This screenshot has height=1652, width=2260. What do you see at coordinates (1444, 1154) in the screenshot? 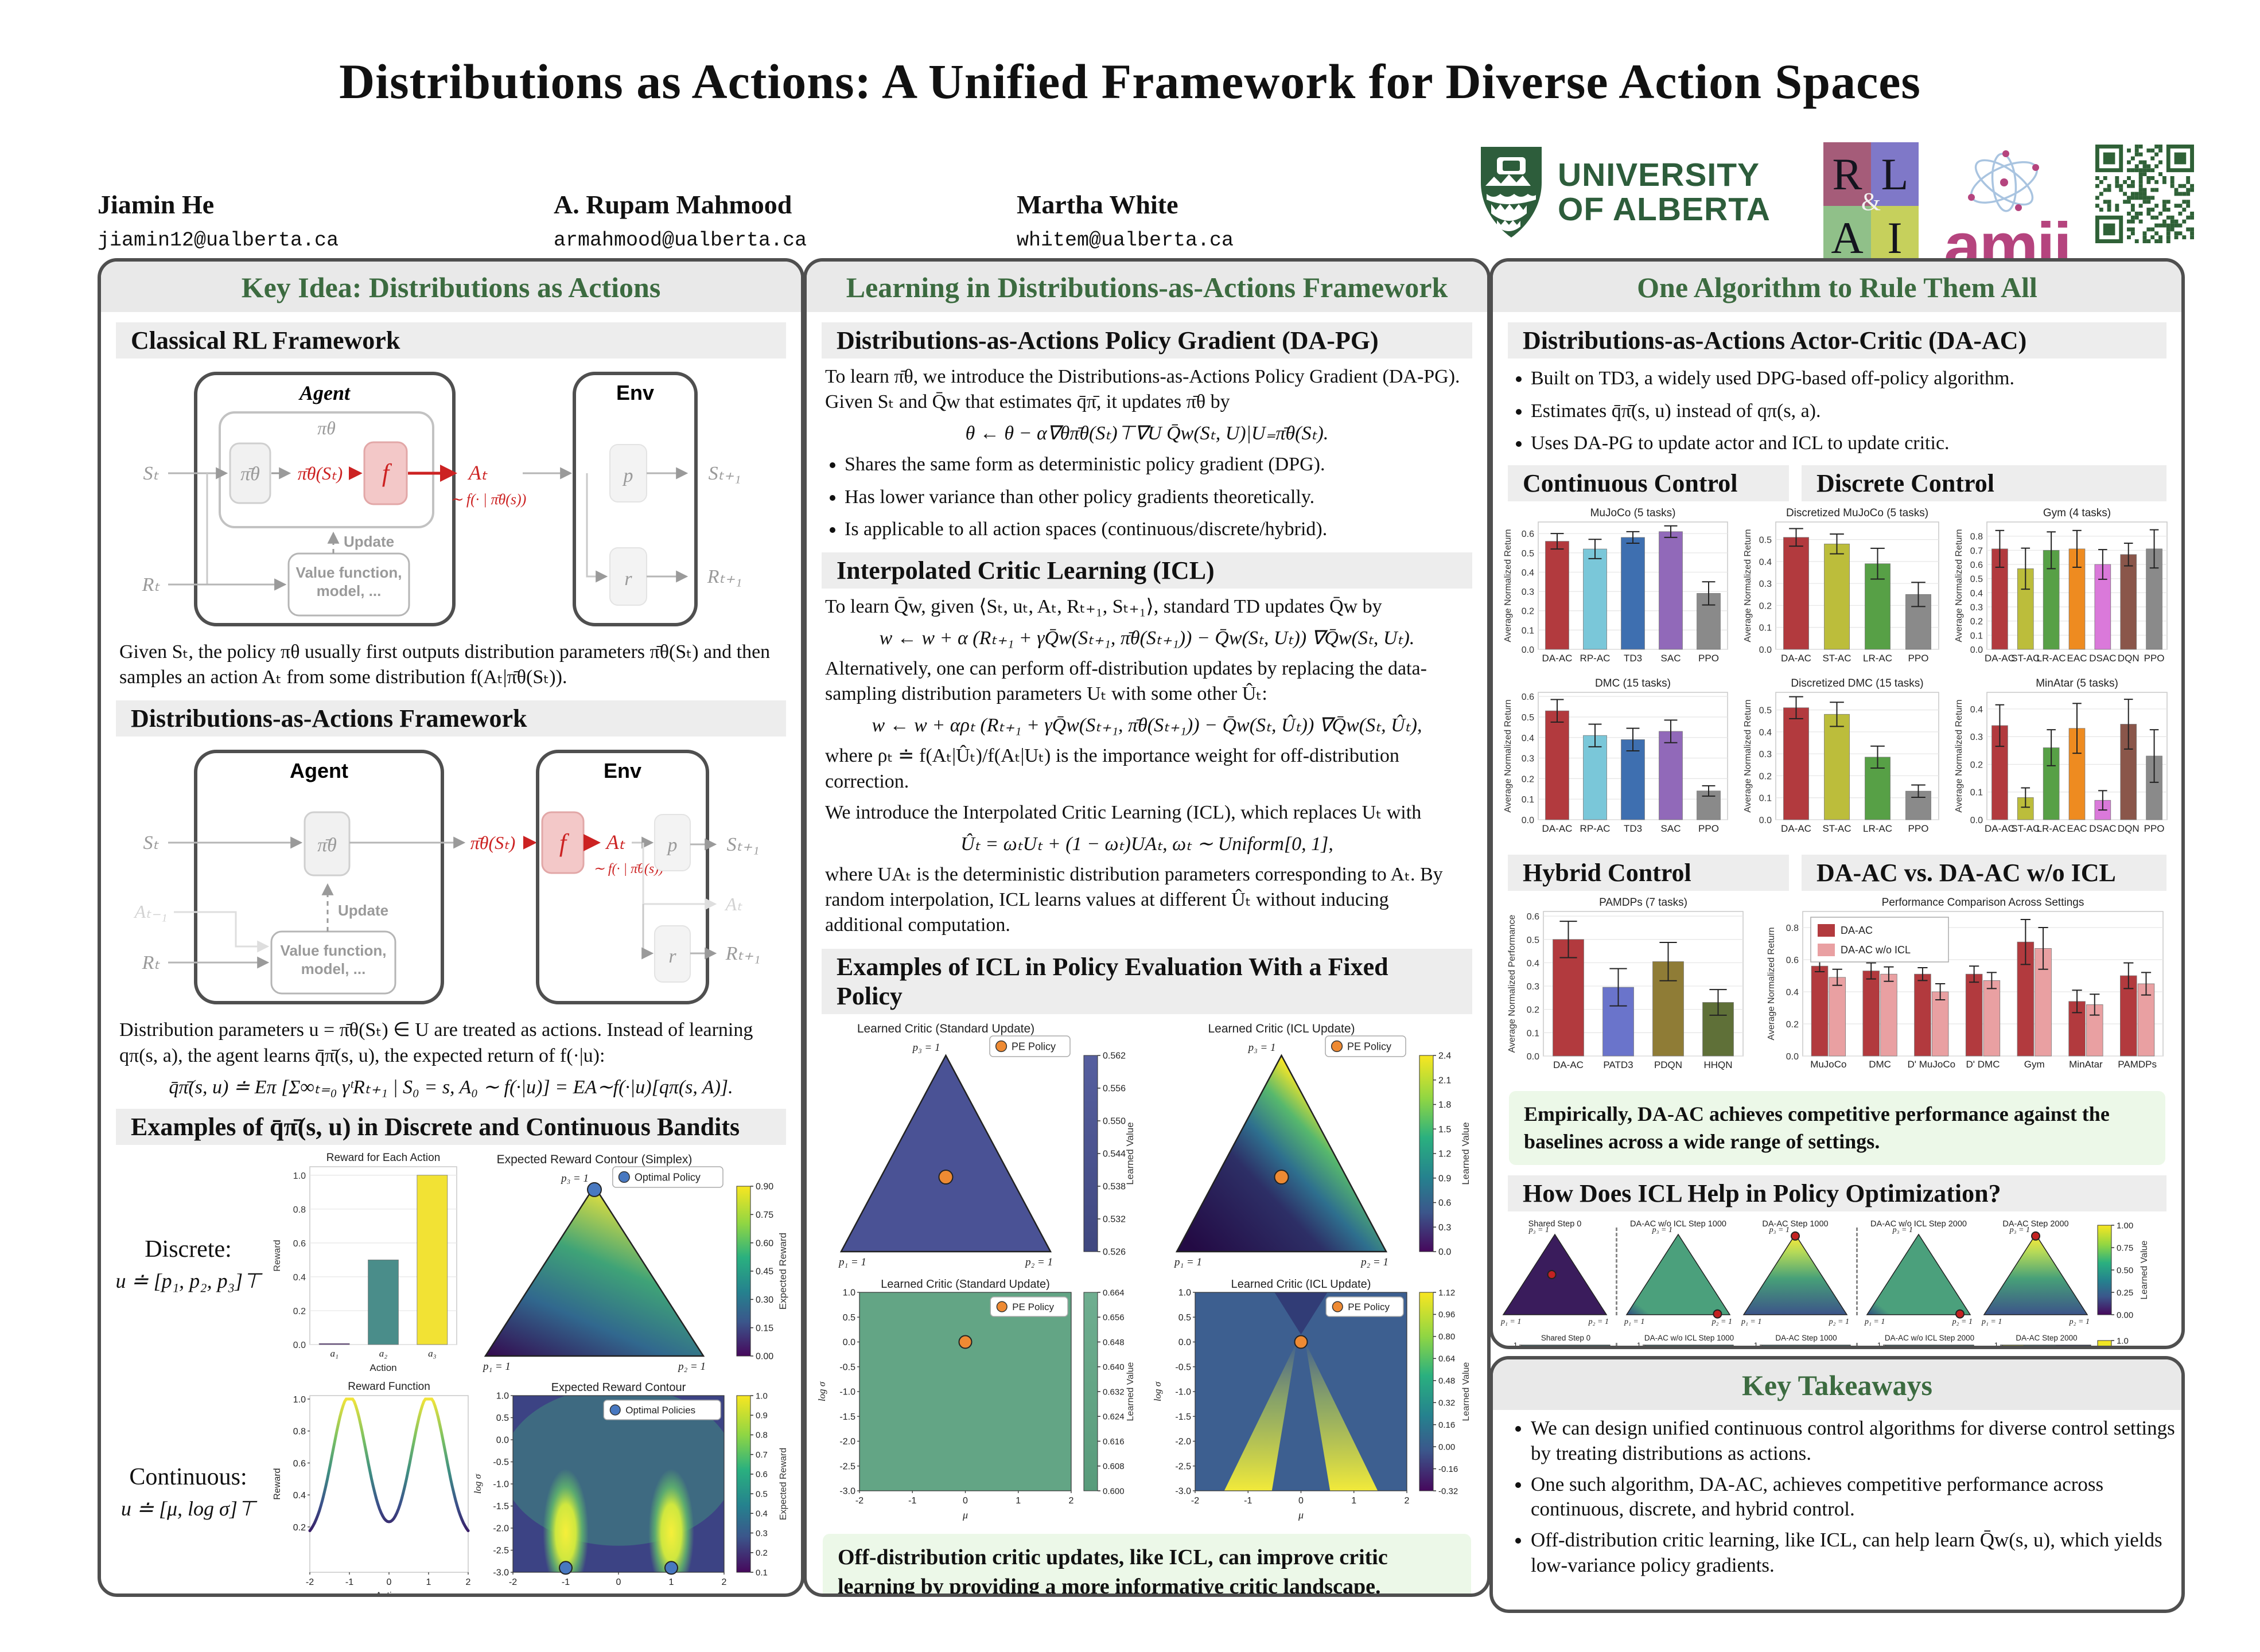
I see `svg-text: 1.2` at bounding box center [1444, 1154].